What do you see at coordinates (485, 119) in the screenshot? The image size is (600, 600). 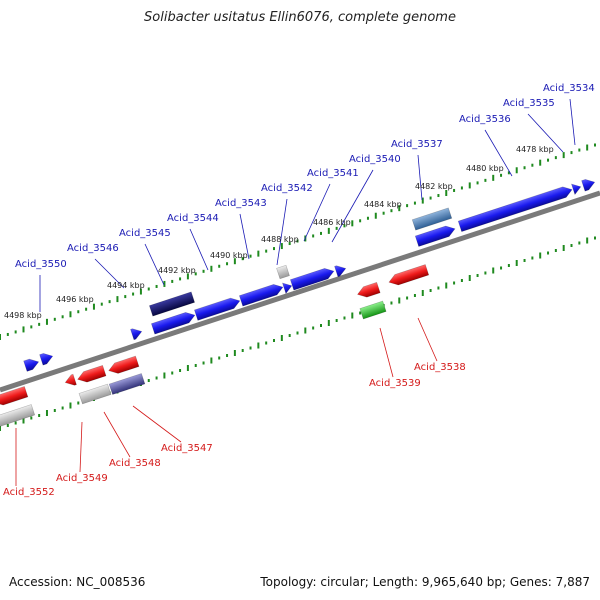 I see `gene-label-forward: Acid_3536` at bounding box center [485, 119].